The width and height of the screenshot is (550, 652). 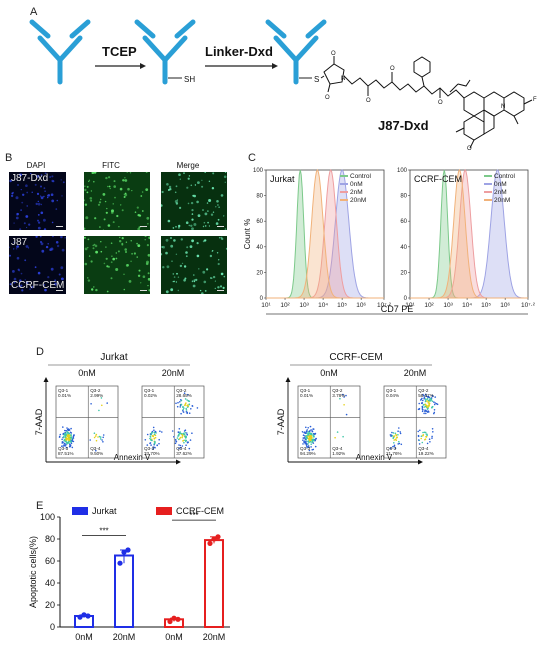 What do you see at coordinates (528, 305) in the screenshot?
I see `x-tick-label: 10⁷·²` at bounding box center [528, 305].